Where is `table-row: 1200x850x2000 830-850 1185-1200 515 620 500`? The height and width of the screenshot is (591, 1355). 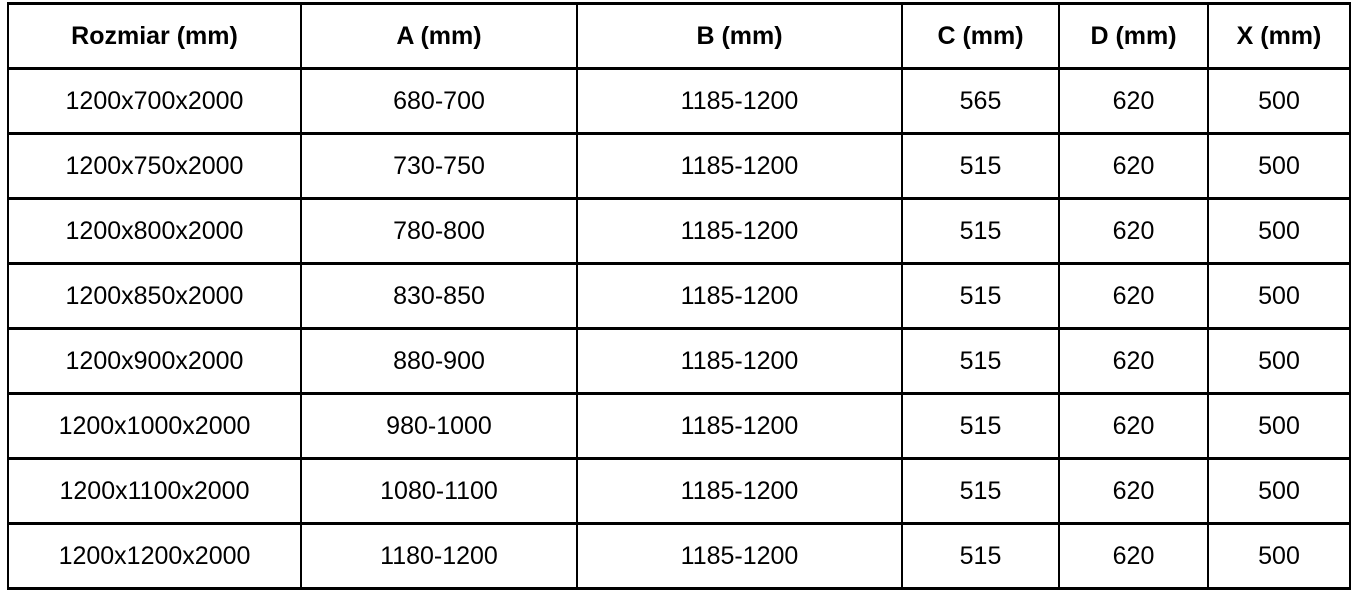
table-row: 1200x850x2000 830-850 1185-1200 515 620 500 is located at coordinates (679, 296).